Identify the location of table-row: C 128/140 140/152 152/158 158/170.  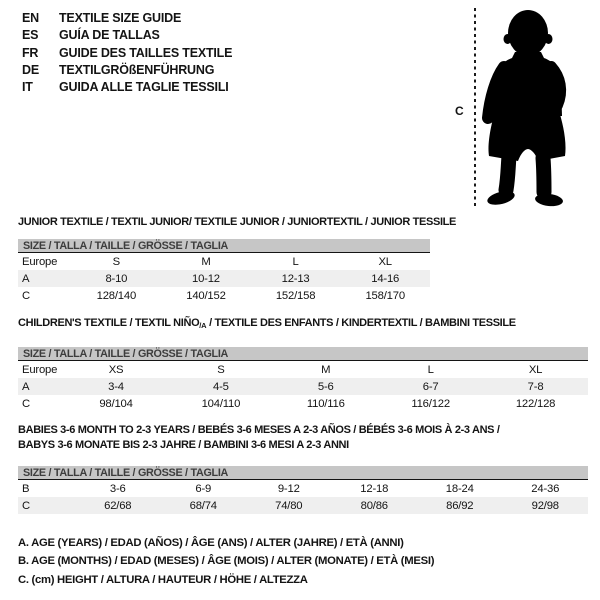
(224, 295).